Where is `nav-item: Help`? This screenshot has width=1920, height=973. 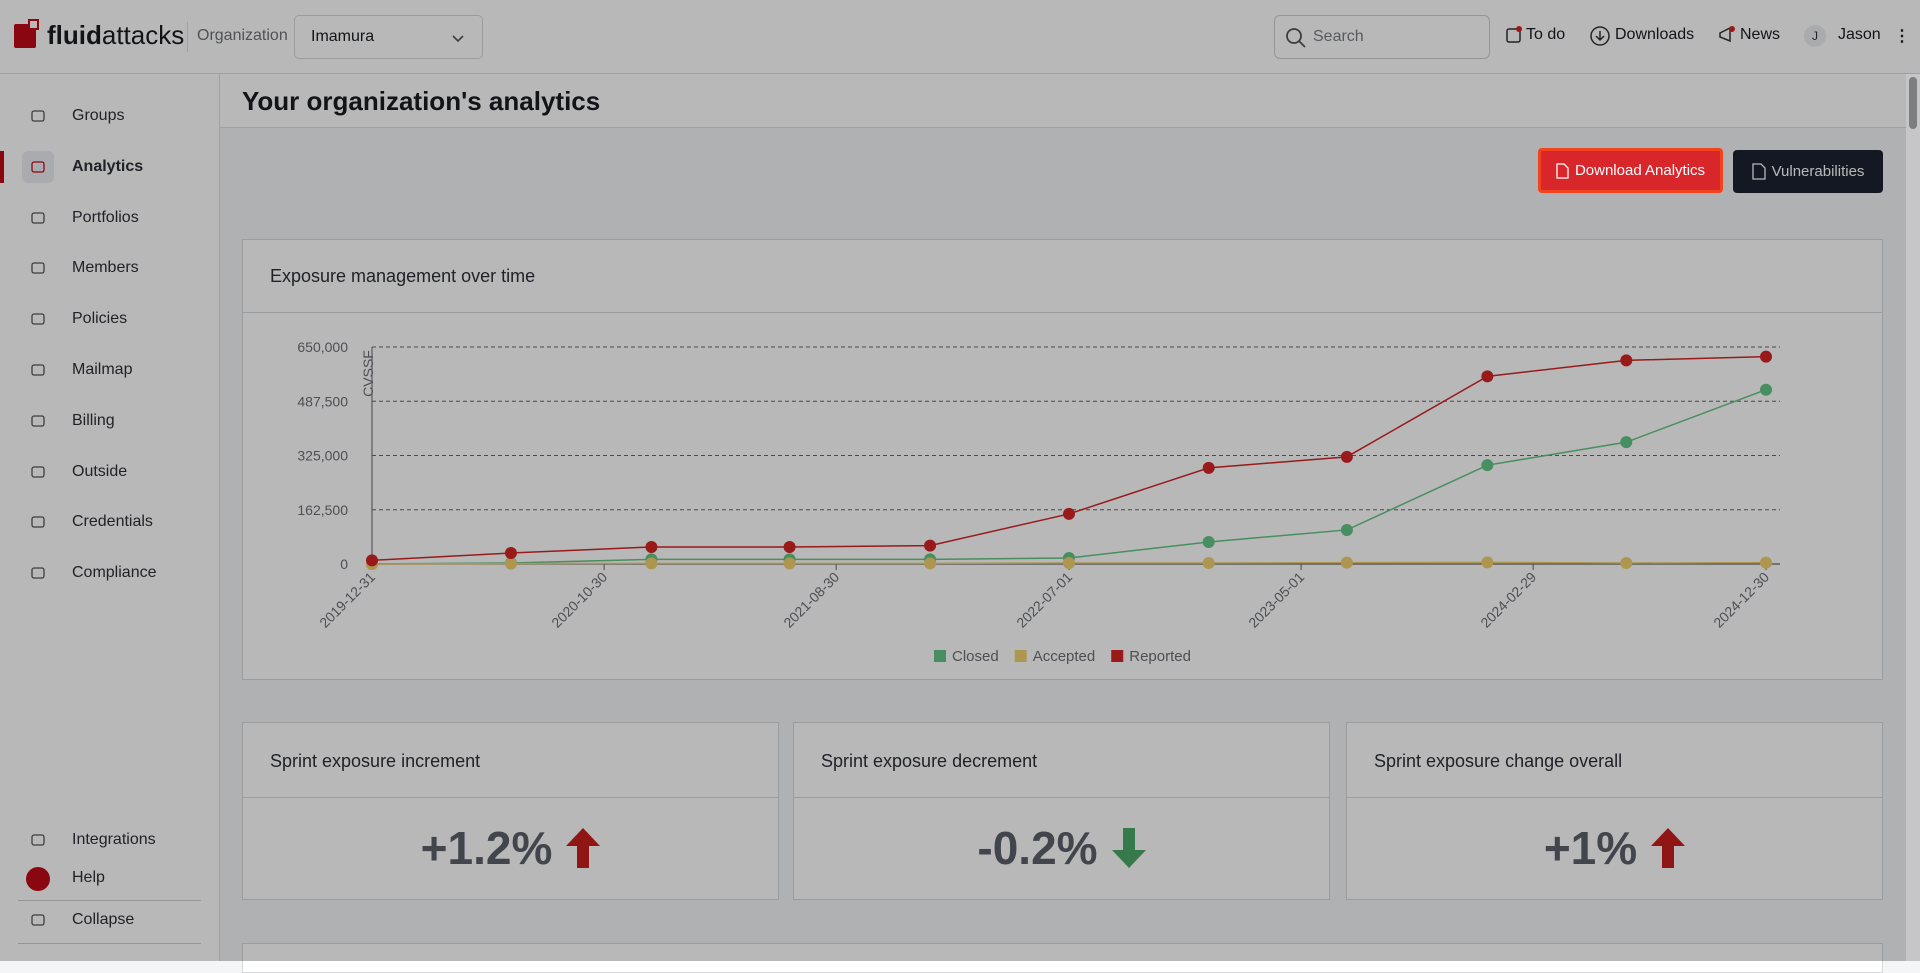 nav-item: Help is located at coordinates (109, 878).